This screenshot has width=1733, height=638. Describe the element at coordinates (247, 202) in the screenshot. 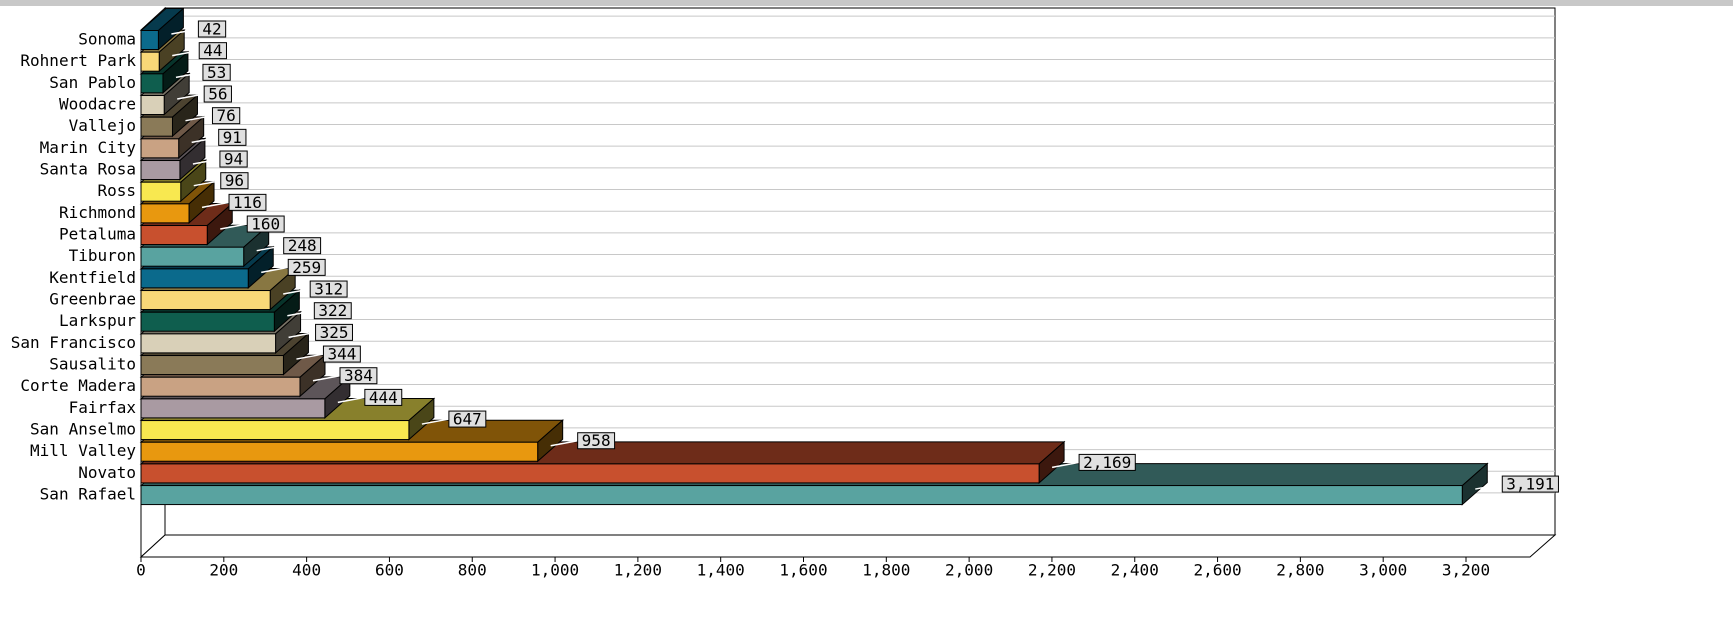

I see `value-label: 116` at that location.